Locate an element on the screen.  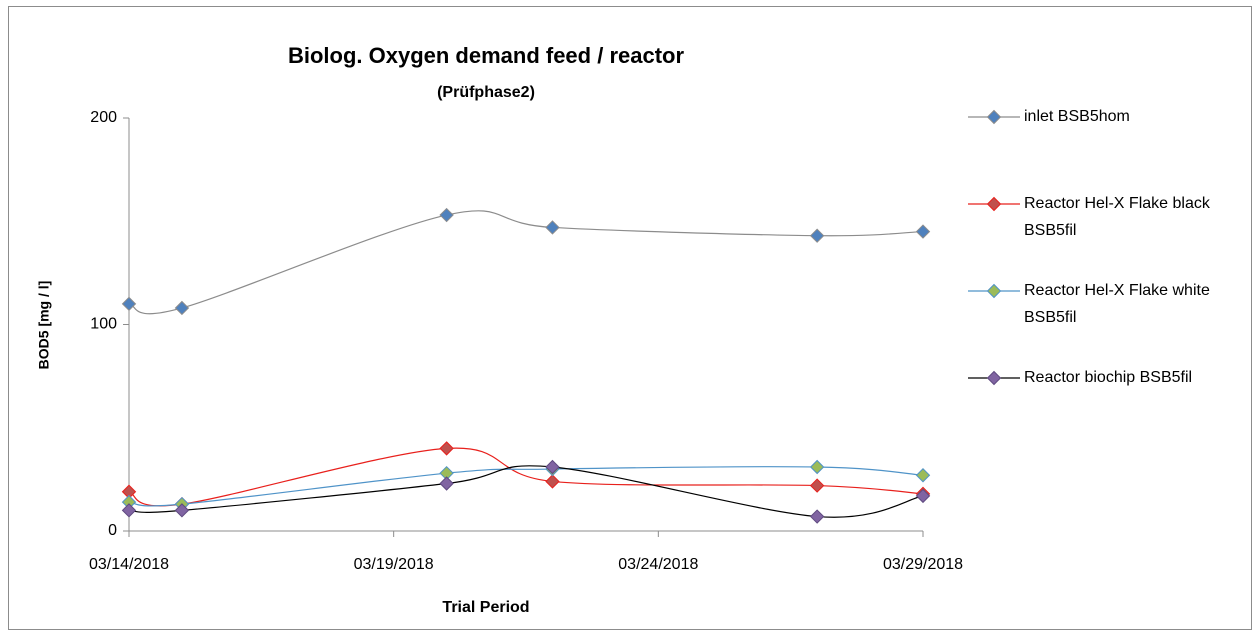
legend-label-line: Reactor biochip BSB5fil is located at coordinates (1108, 377).